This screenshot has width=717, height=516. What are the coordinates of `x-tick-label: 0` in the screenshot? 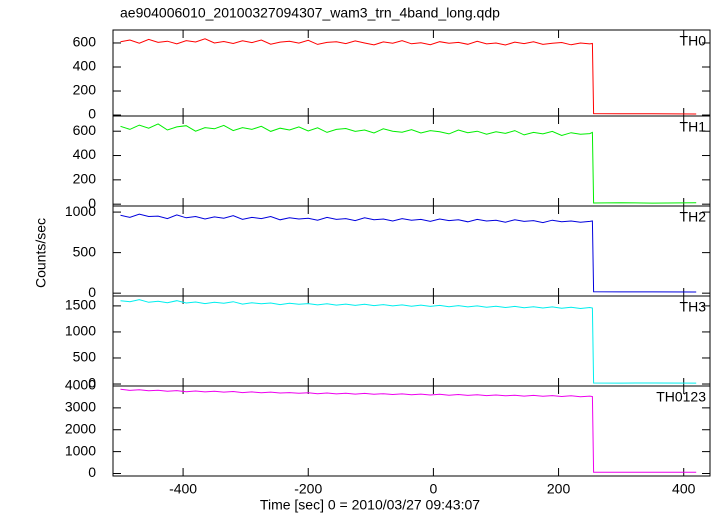 It's located at (434, 489).